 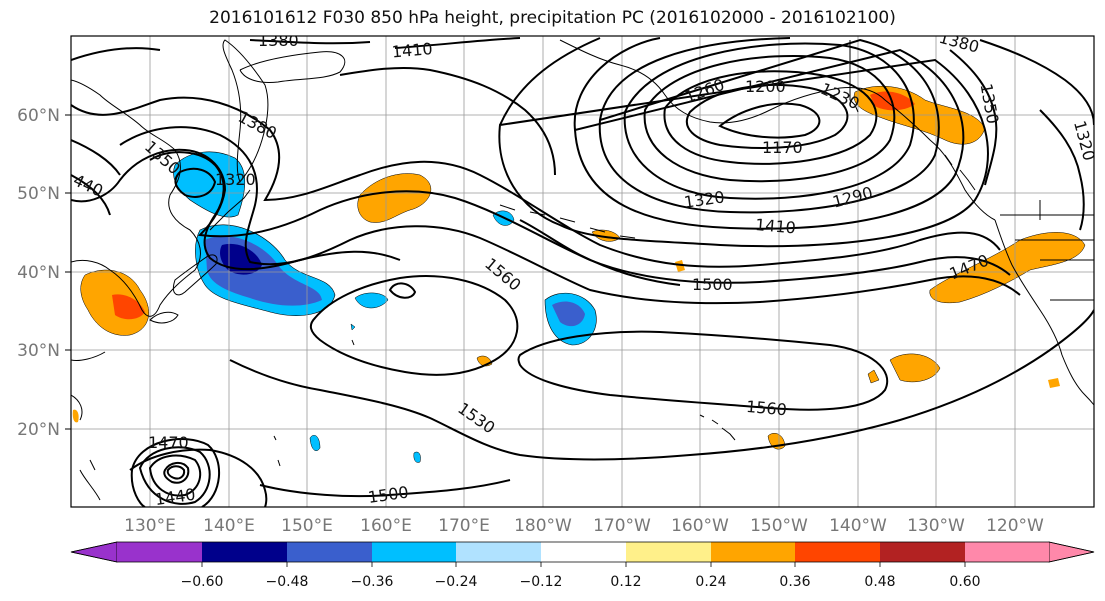 What do you see at coordinates (960, 172) in the screenshot?
I see `coast-bc-islands` at bounding box center [960, 172].